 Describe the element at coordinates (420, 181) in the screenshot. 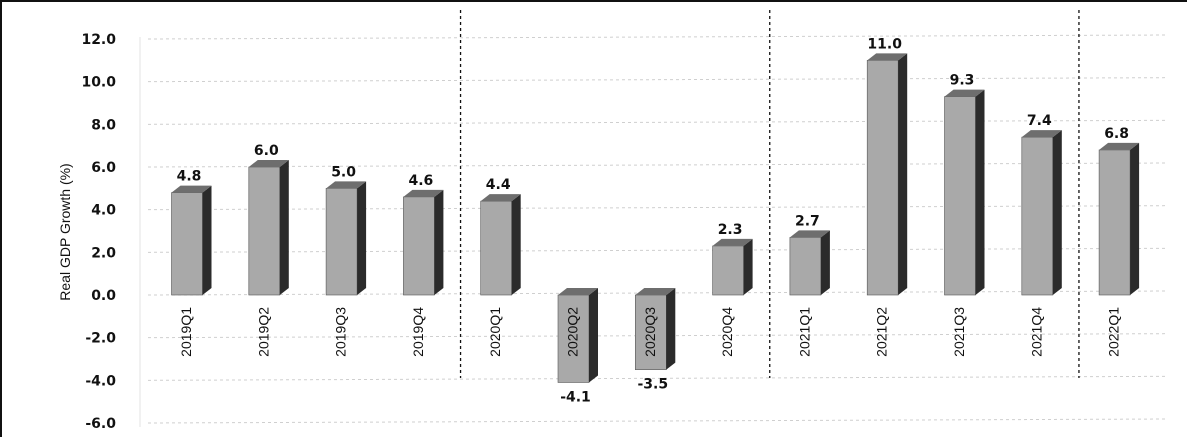

I see `value-label: 4.6` at that location.